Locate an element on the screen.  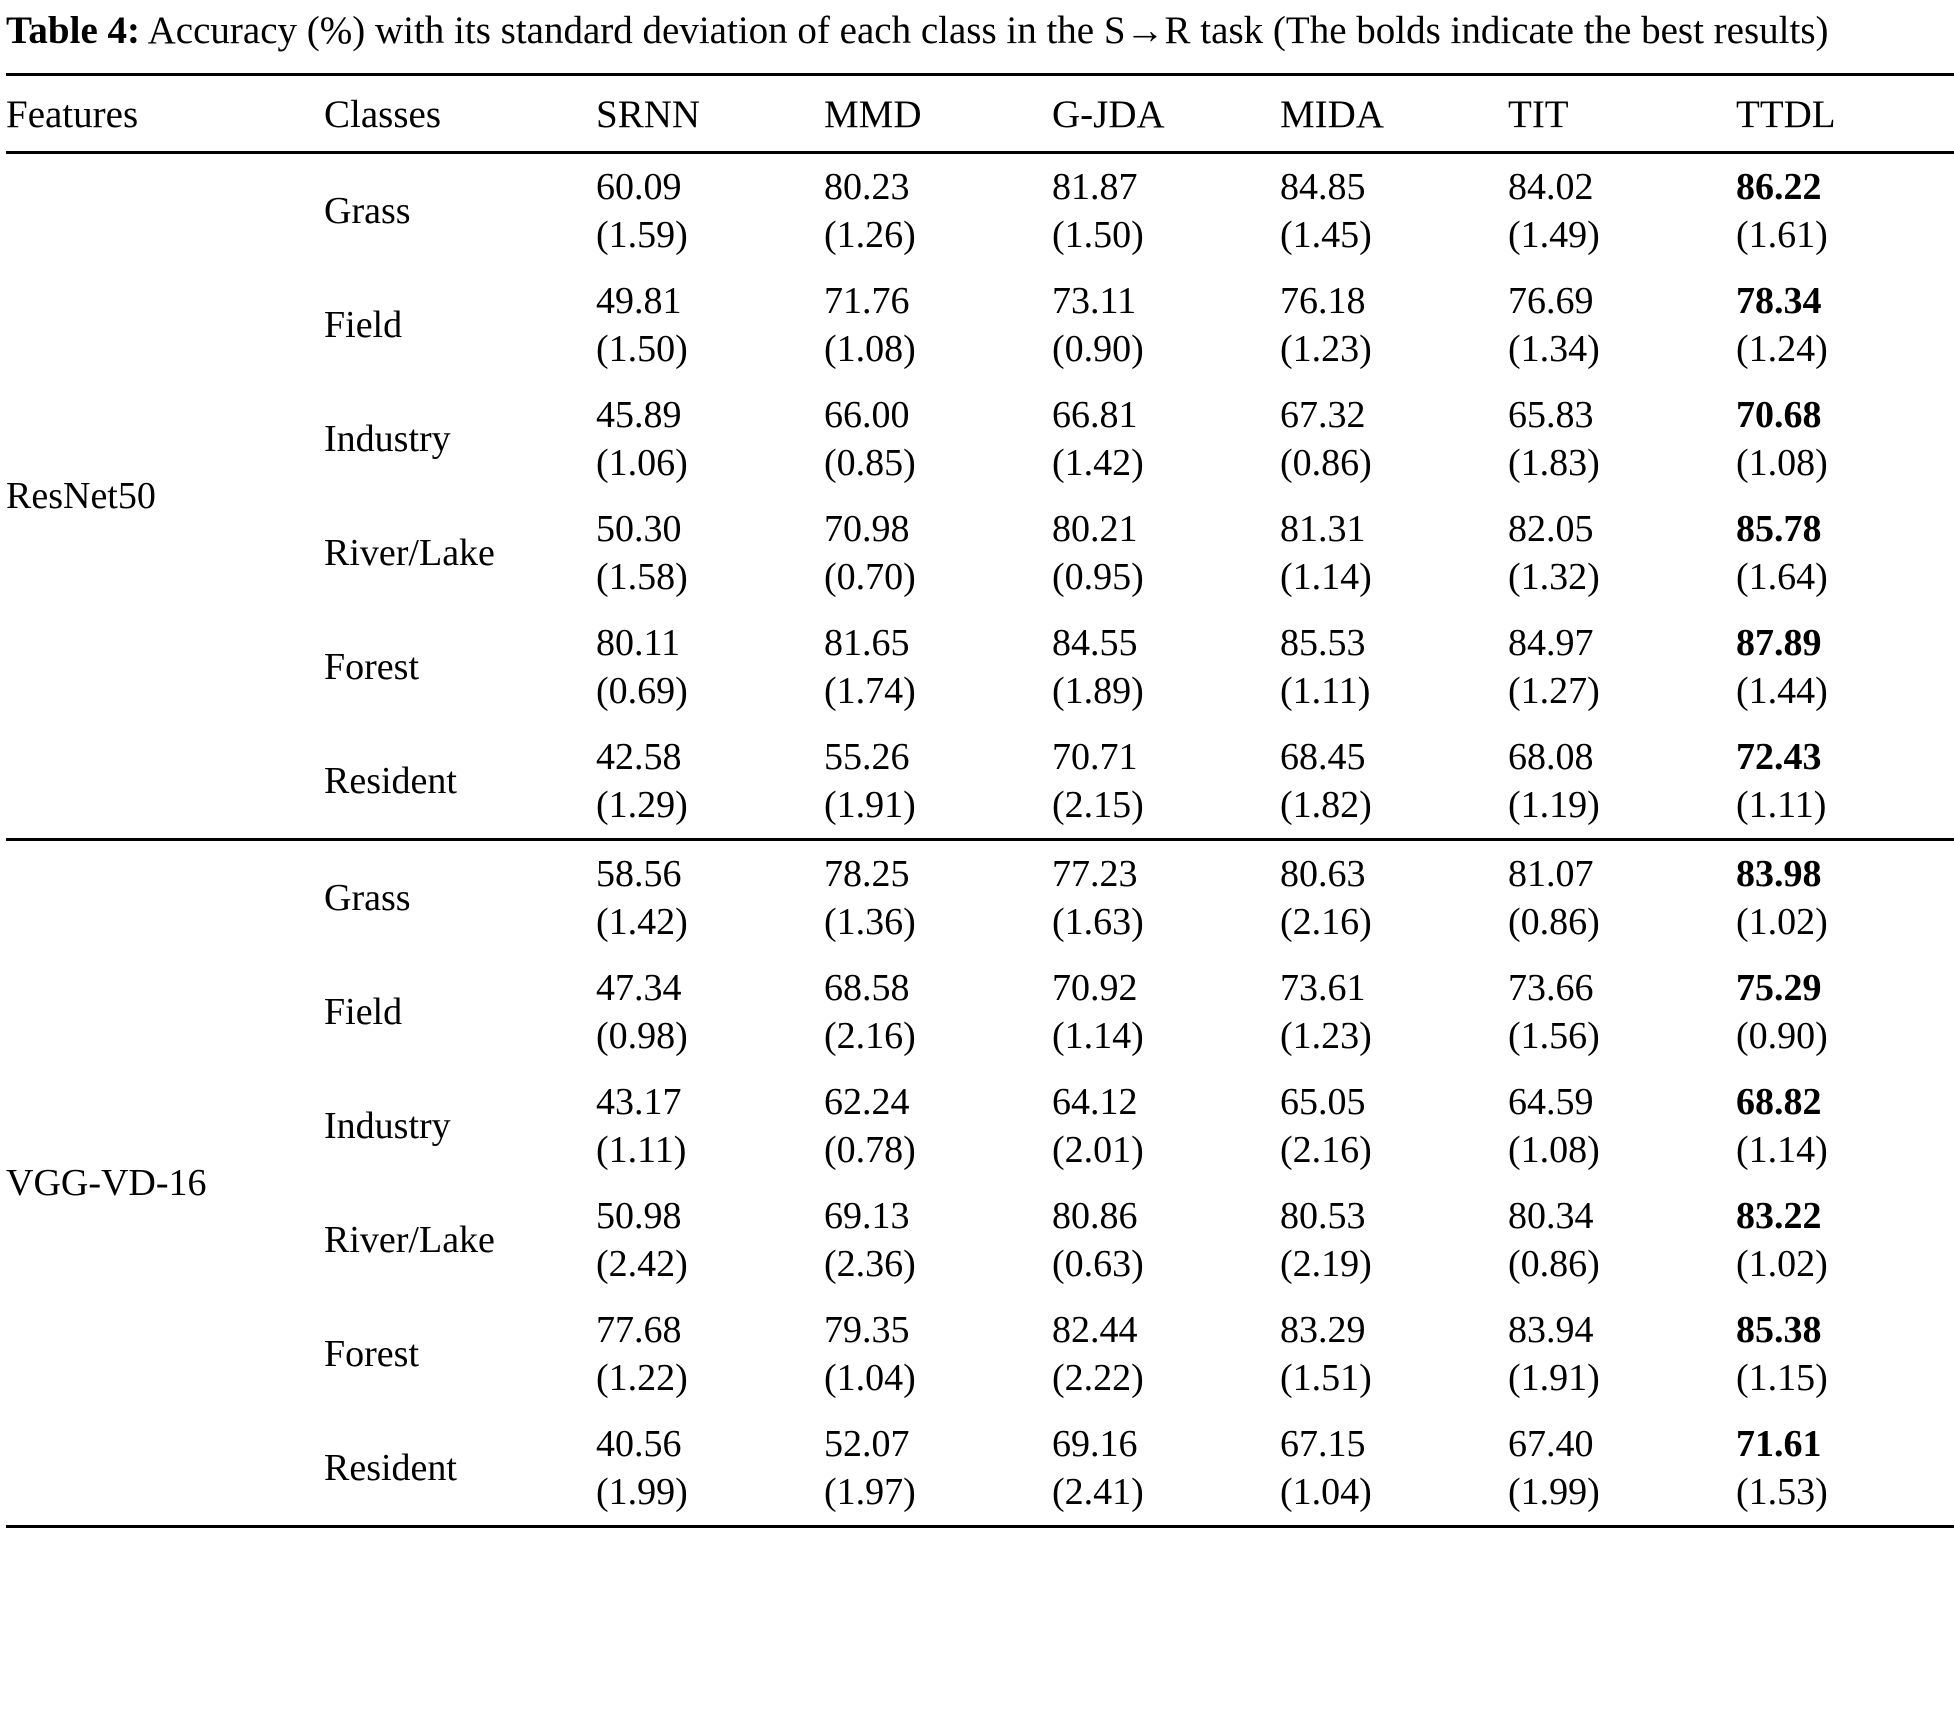
std-deviation-value: (0.85) is located at coordinates (870, 462).